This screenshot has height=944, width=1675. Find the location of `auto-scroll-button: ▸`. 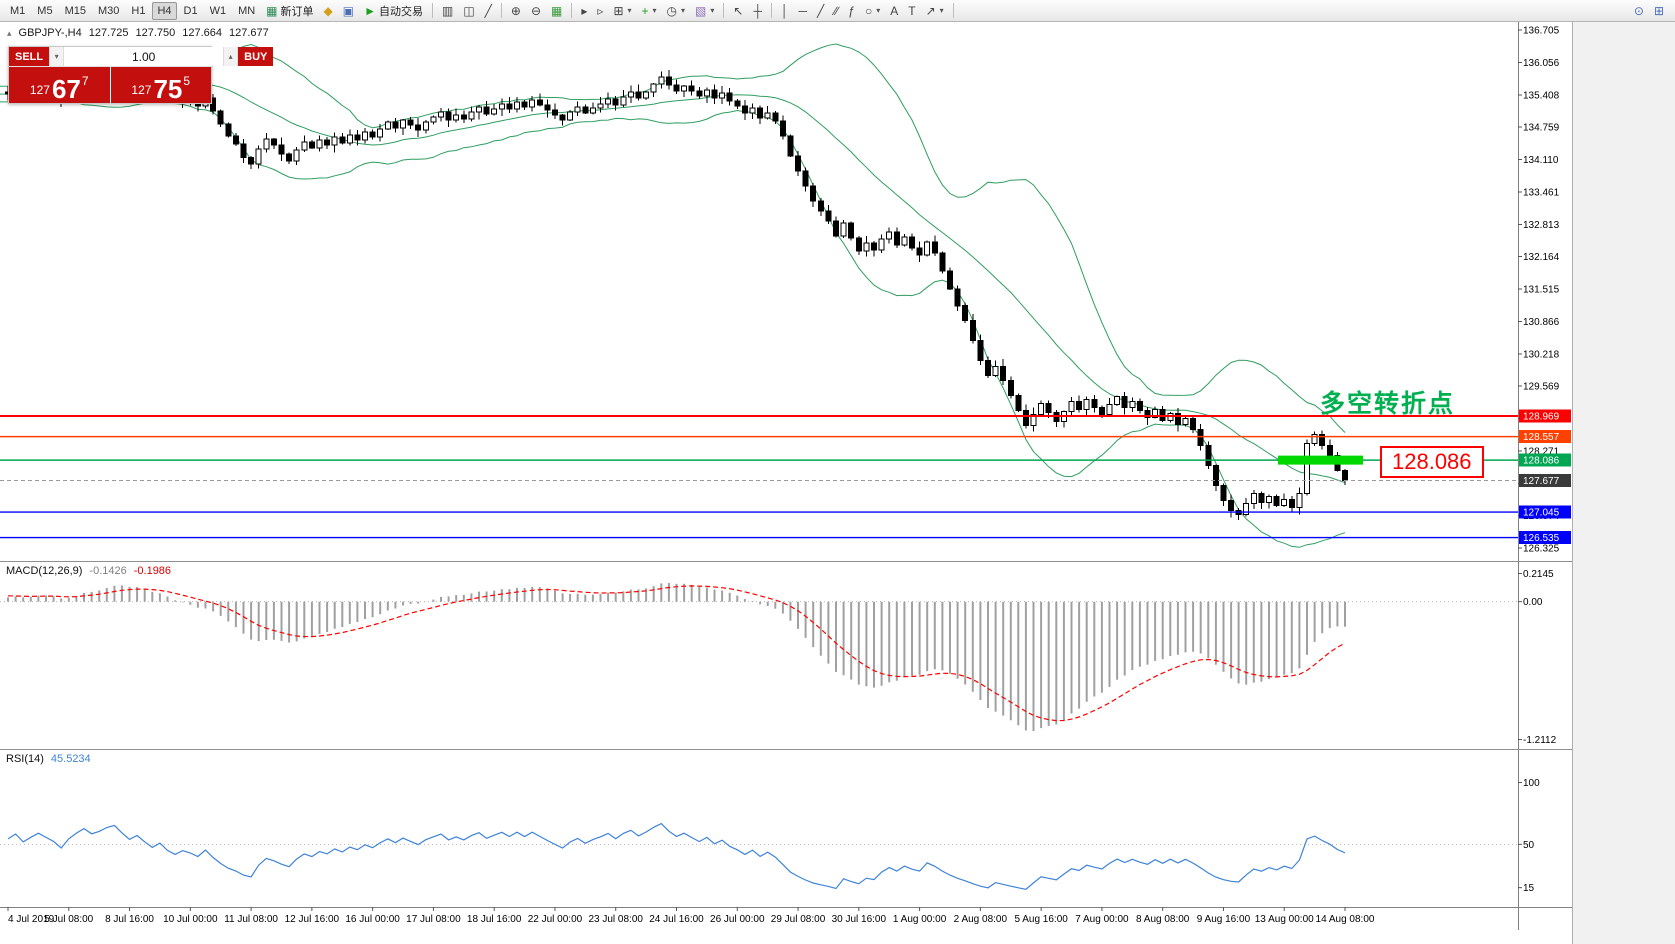

auto-scroll-button: ▸ is located at coordinates (584, 11).